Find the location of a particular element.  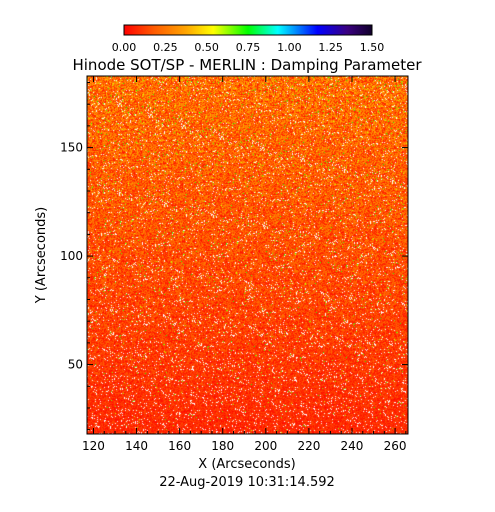

timestamp: 22-Aug-2019 10:31:14.592 is located at coordinates (247, 482).